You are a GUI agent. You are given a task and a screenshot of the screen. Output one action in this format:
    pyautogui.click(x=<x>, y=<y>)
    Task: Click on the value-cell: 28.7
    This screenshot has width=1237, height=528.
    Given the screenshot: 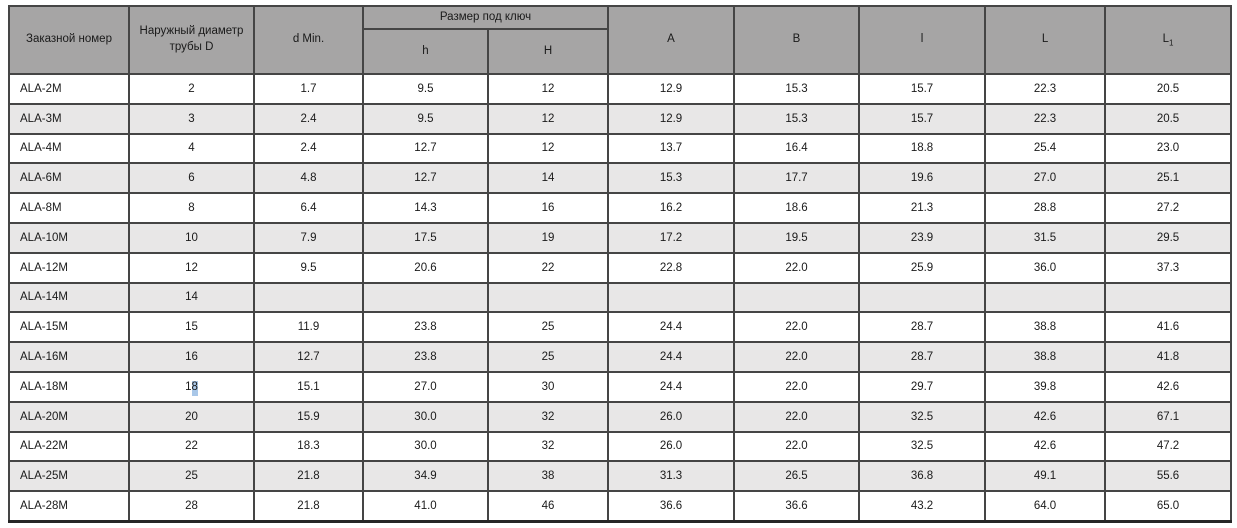 What is the action you would take?
    pyautogui.click(x=922, y=327)
    